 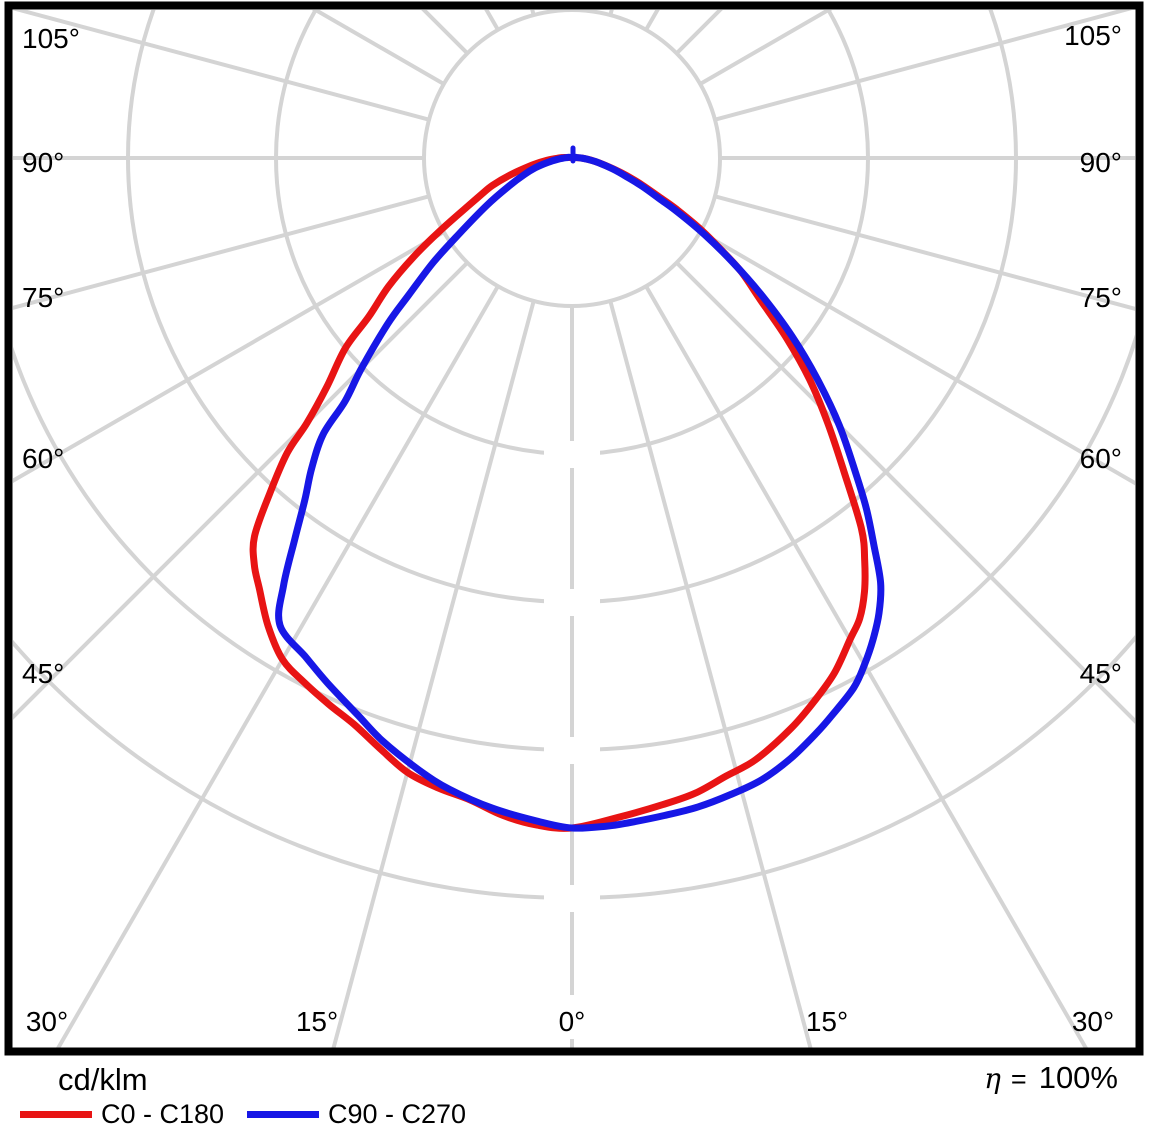 I want to click on angle-label-left-60: 60°, so click(x=43, y=458).